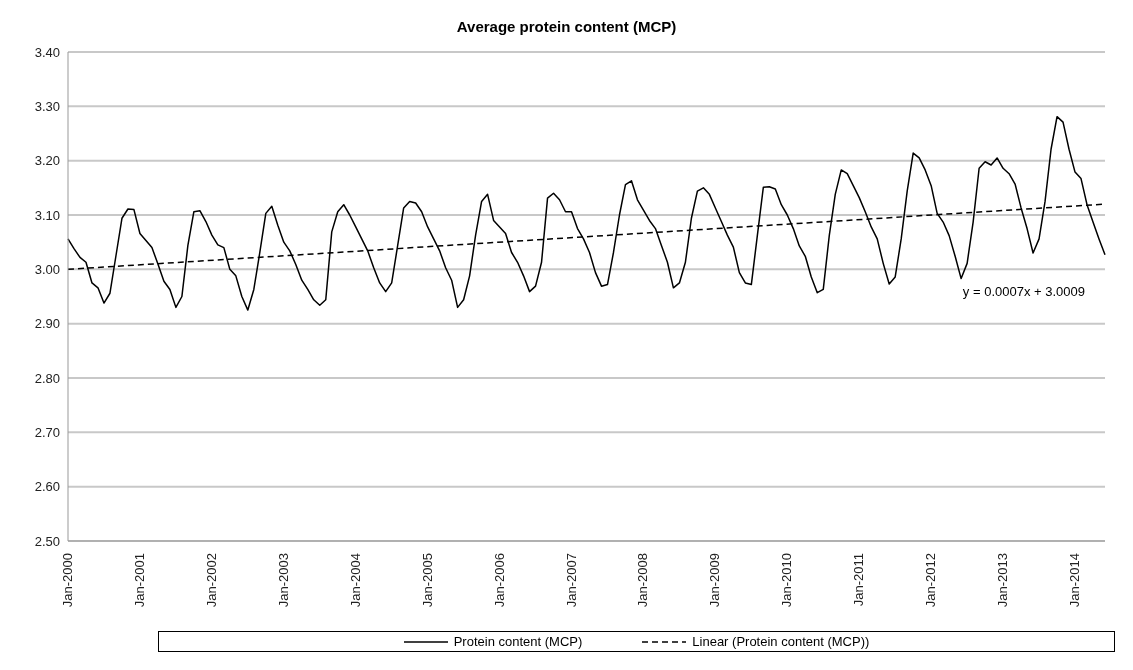 The image size is (1133, 670). Describe the element at coordinates (47, 541) in the screenshot. I see `y-tick-label: 2.50` at that location.